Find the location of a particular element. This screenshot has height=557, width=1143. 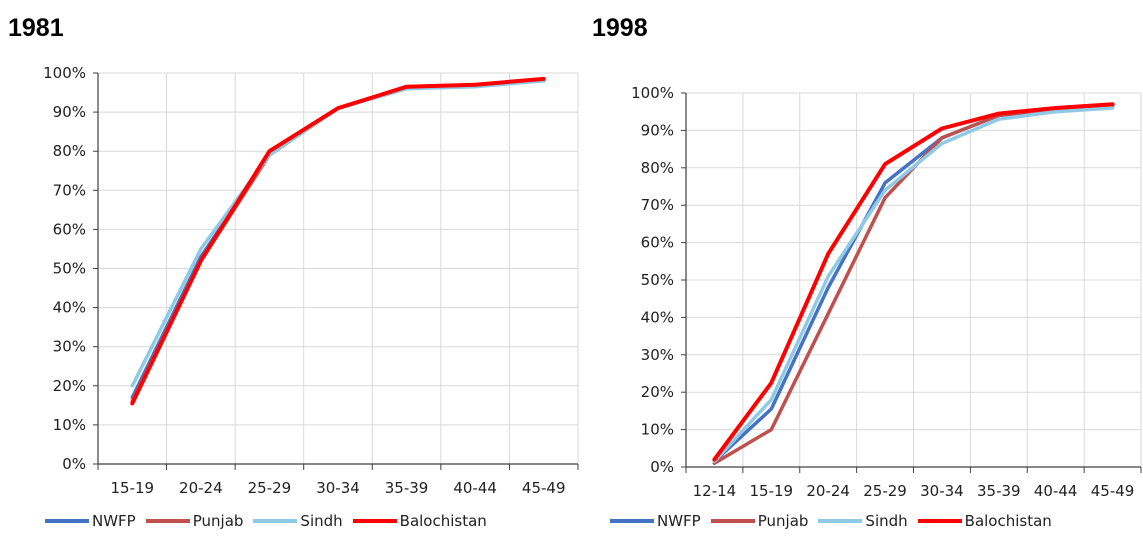

chart-title: 1998 is located at coordinates (620, 28).